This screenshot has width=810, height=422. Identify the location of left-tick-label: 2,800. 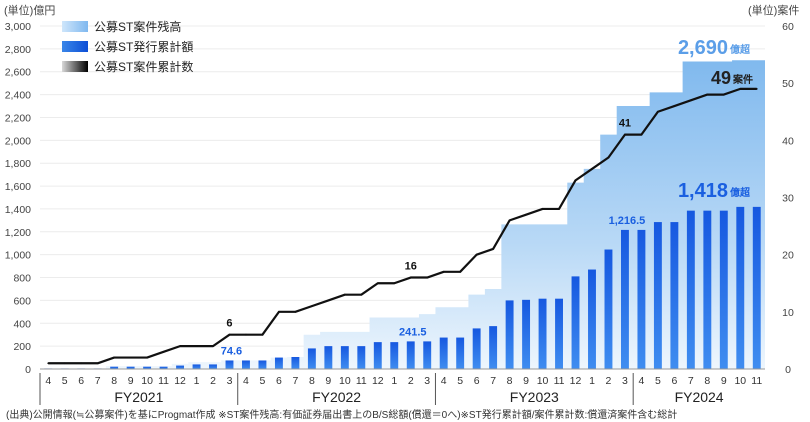
(18, 50).